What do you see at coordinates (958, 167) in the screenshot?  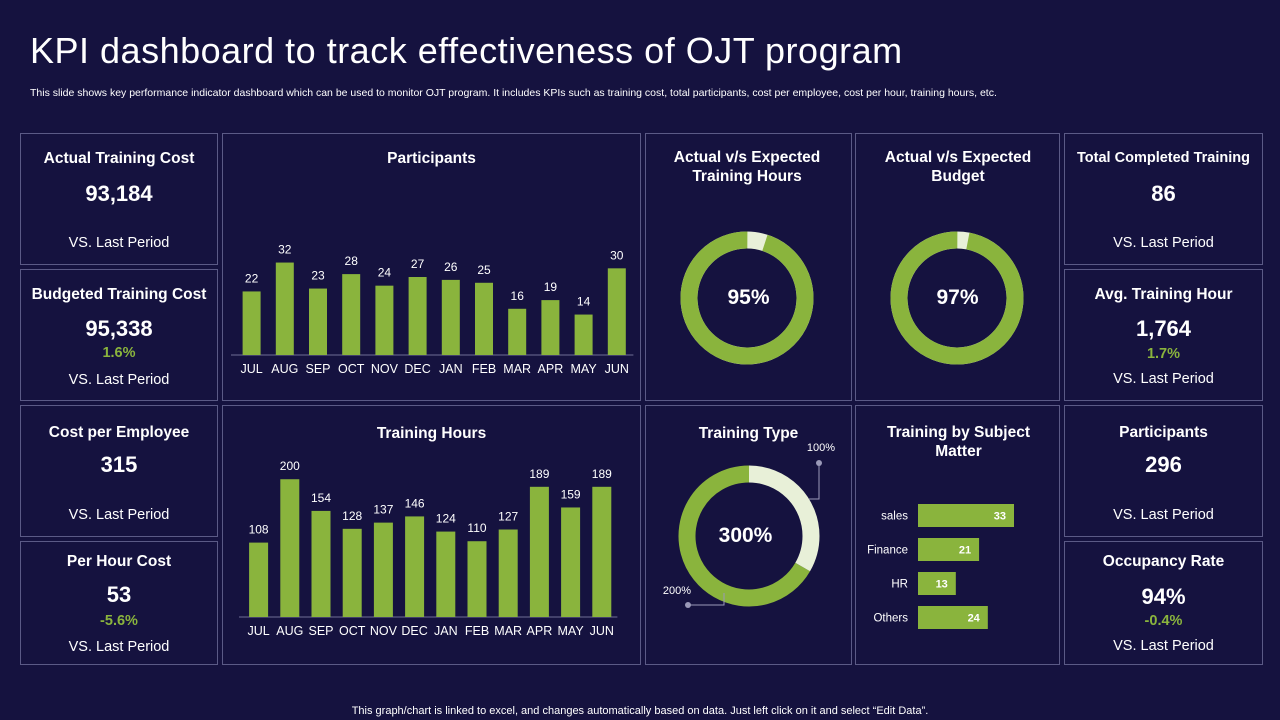 I see `budget-donut-title: Actual v/s Expected Budget` at bounding box center [958, 167].